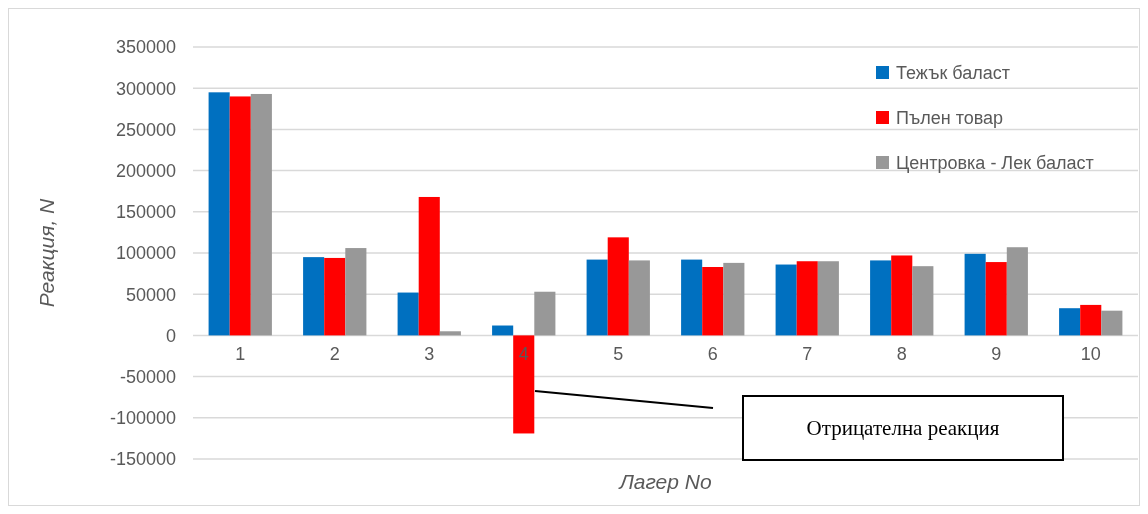  I want to click on y-tick-label: 250000, so click(145, 129).